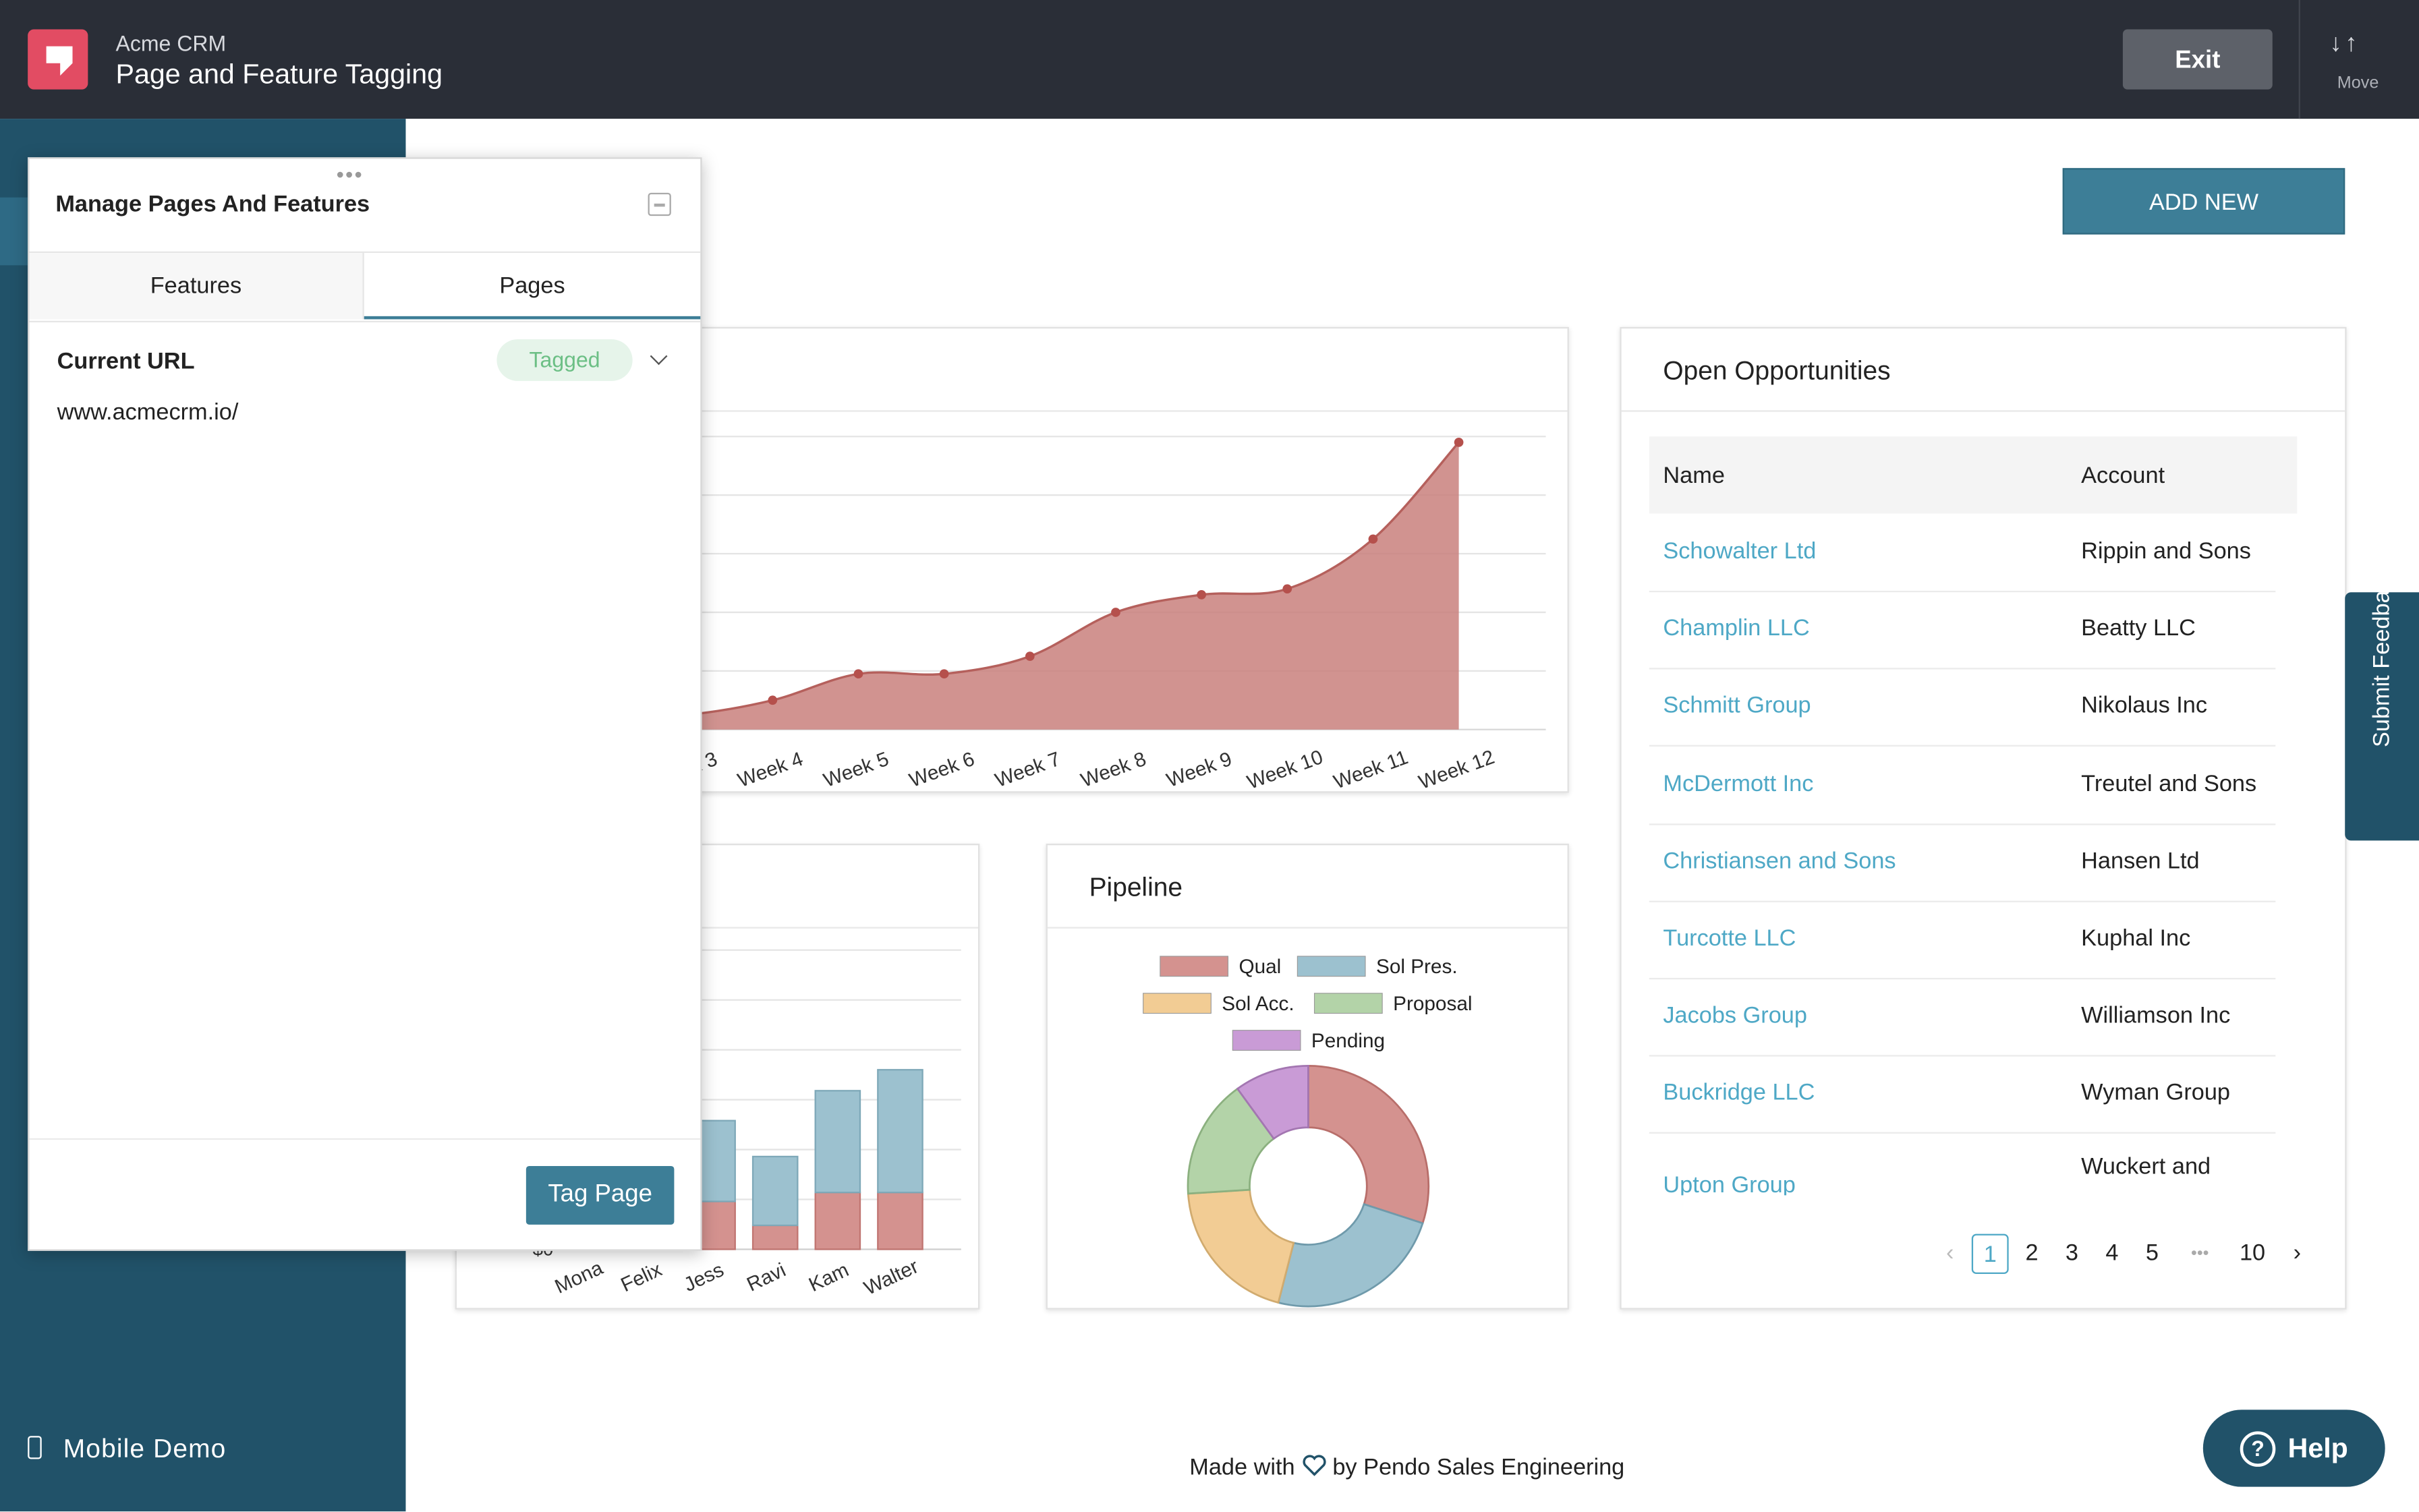  I want to click on account-name: Kuphal Inc, so click(2136, 938).